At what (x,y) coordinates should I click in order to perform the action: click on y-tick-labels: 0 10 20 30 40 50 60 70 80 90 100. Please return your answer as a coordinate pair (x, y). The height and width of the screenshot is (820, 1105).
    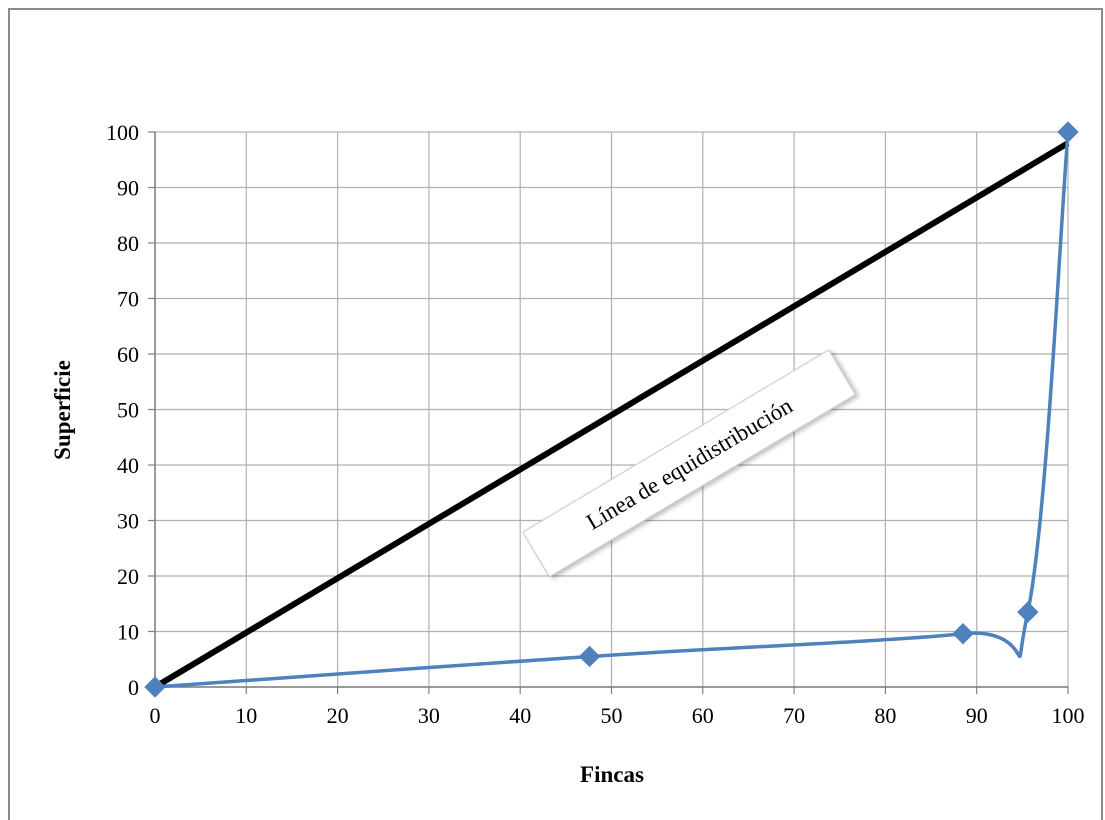
    Looking at the image, I should click on (122, 410).